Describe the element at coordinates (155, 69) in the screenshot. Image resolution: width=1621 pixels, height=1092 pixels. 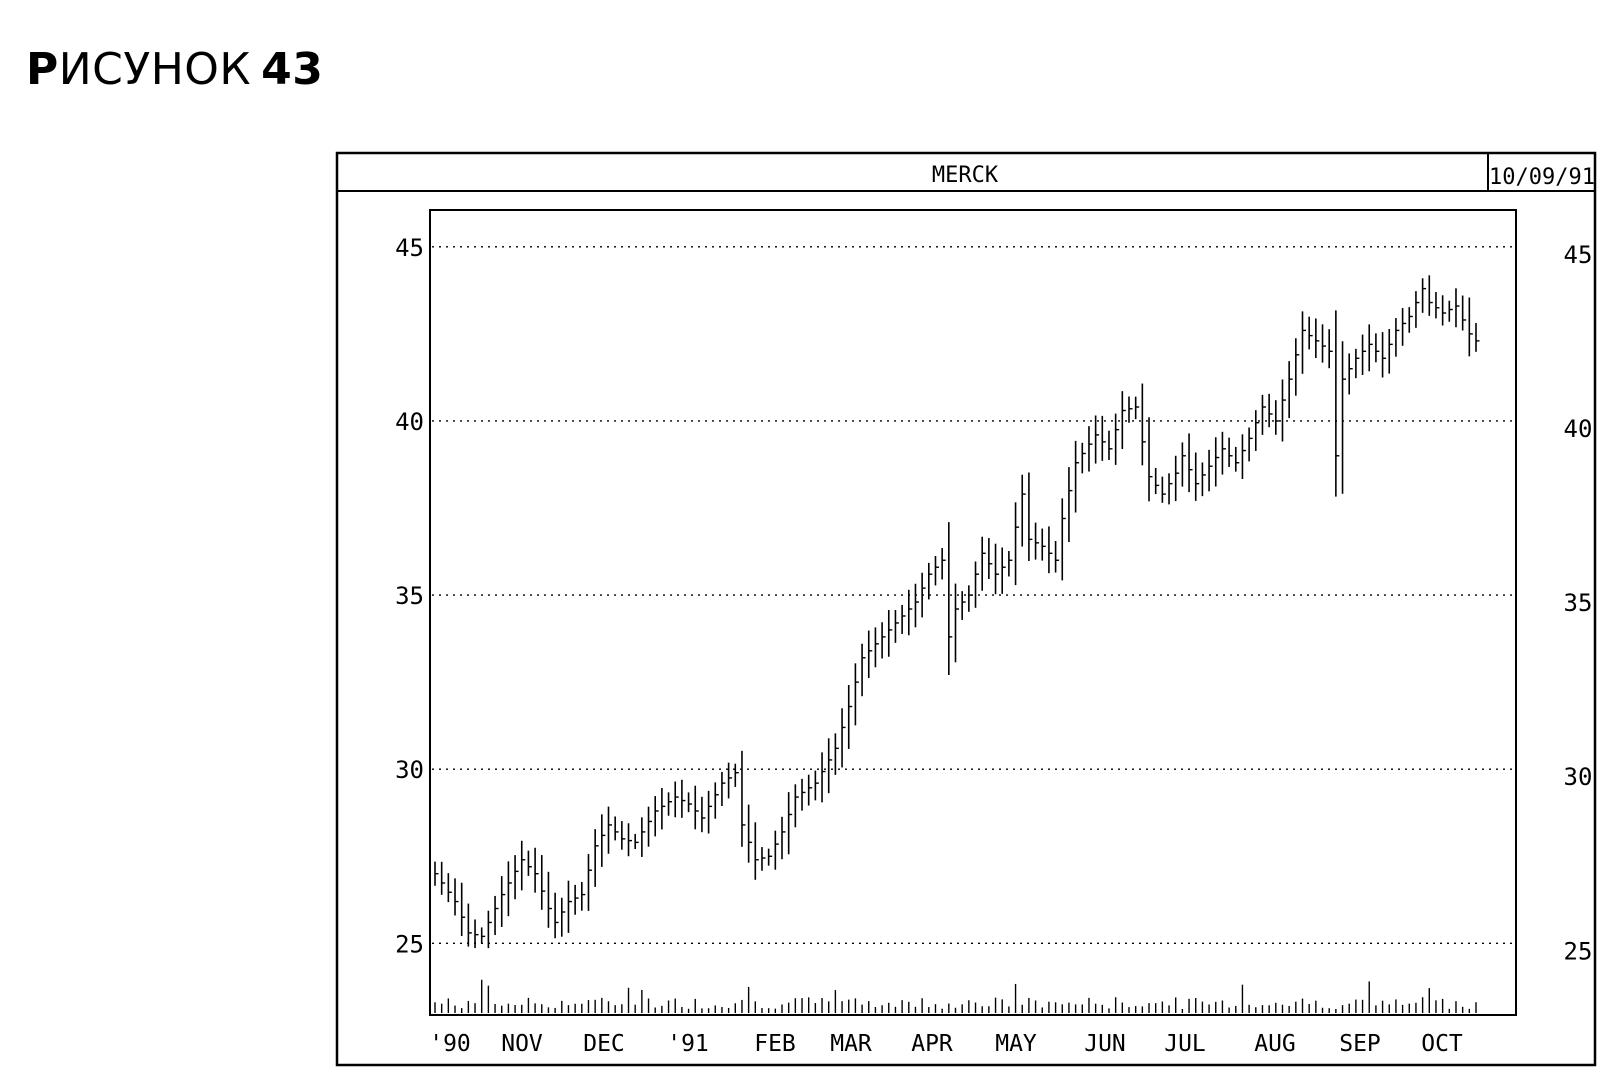
I see `figure-label-text: ИСУНОК` at that location.